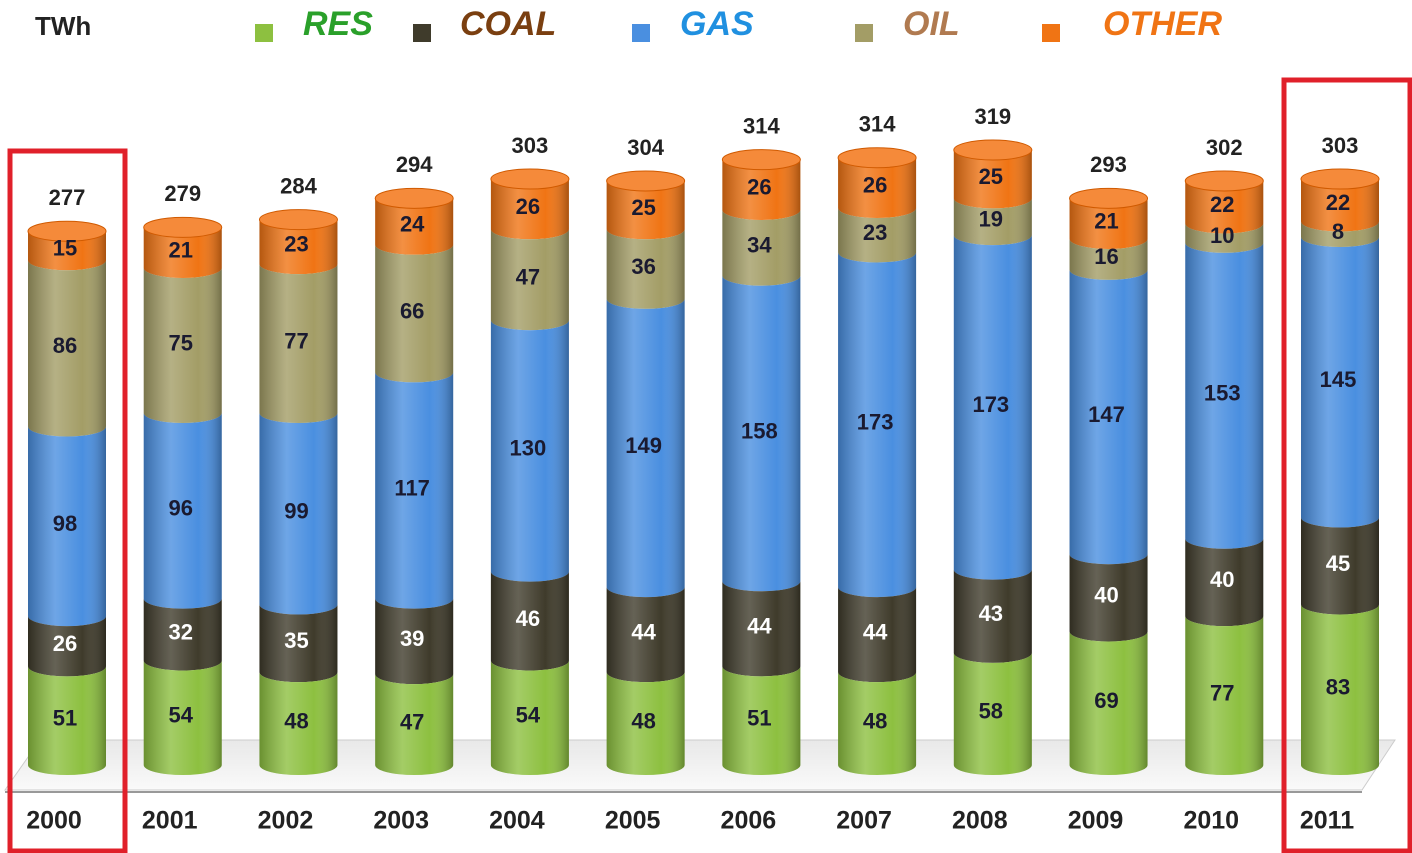 The height and width of the screenshot is (853, 1412). Describe the element at coordinates (991, 711) in the screenshot. I see `segment-label: 58` at that location.